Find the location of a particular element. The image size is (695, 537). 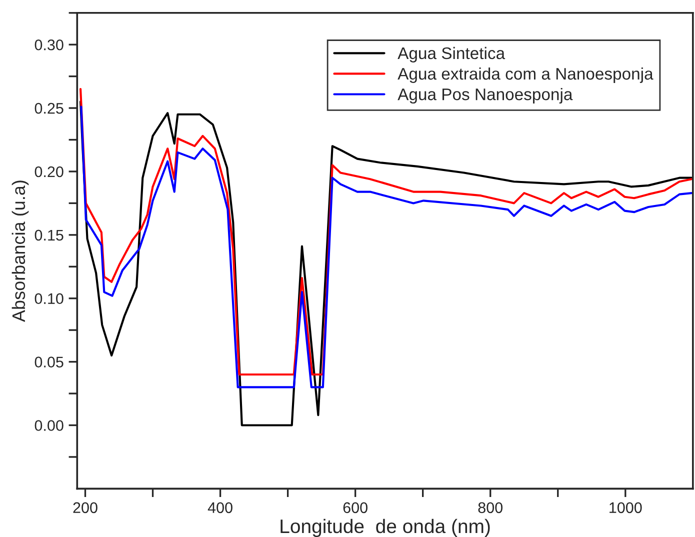

x-axis-title: Longitude de onda (nm) is located at coordinates (385, 527).